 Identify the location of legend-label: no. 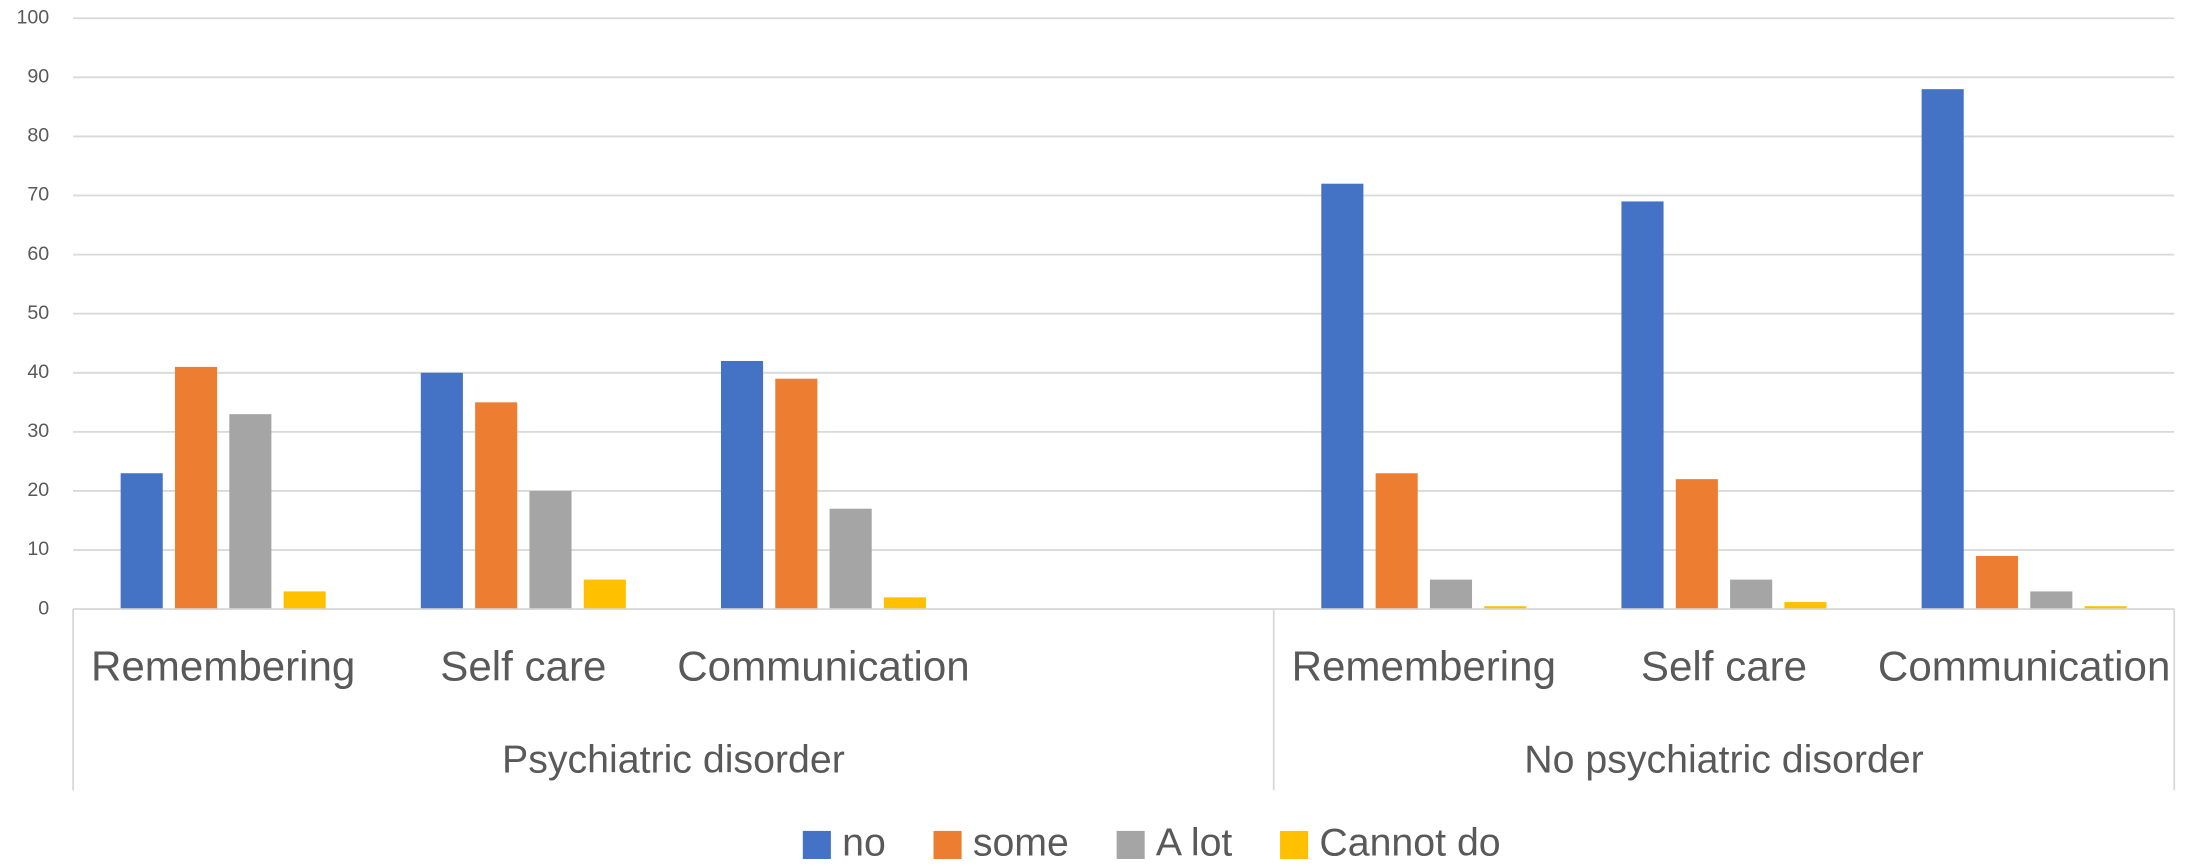
(864, 842).